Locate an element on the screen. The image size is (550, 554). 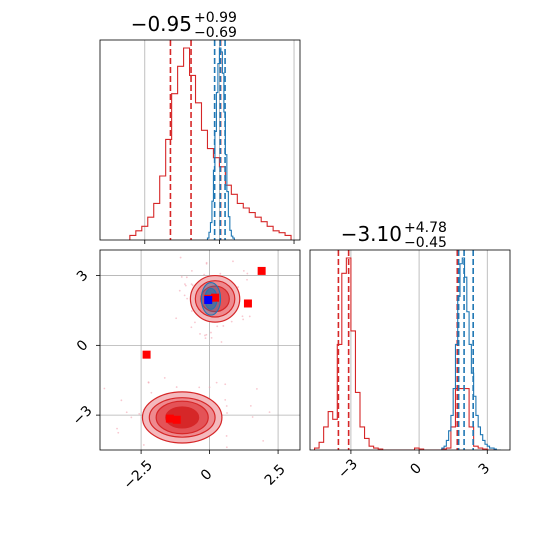
hist-param2-xtick-label-1: 0 is located at coordinates (416, 469).